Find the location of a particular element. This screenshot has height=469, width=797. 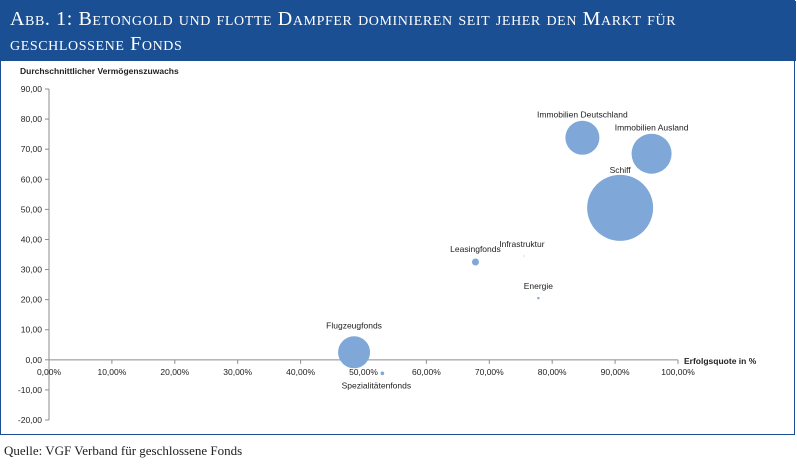

bubble-spezialit-tenfonds is located at coordinates (382, 373).